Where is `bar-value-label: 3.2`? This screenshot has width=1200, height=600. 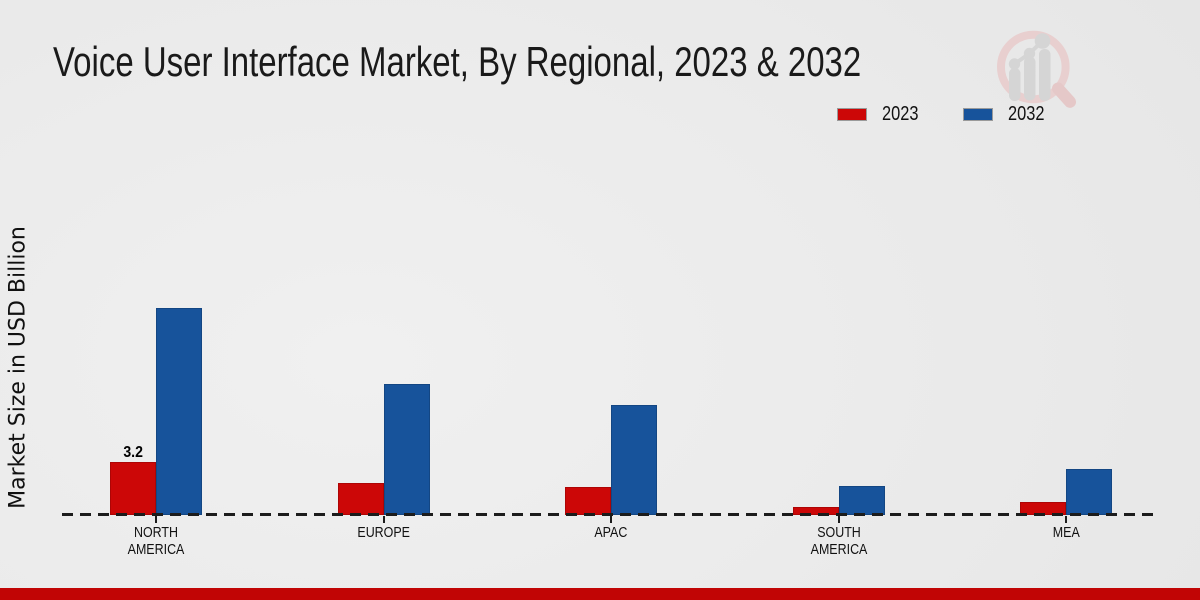
bar-value-label: 3.2 is located at coordinates (133, 453).